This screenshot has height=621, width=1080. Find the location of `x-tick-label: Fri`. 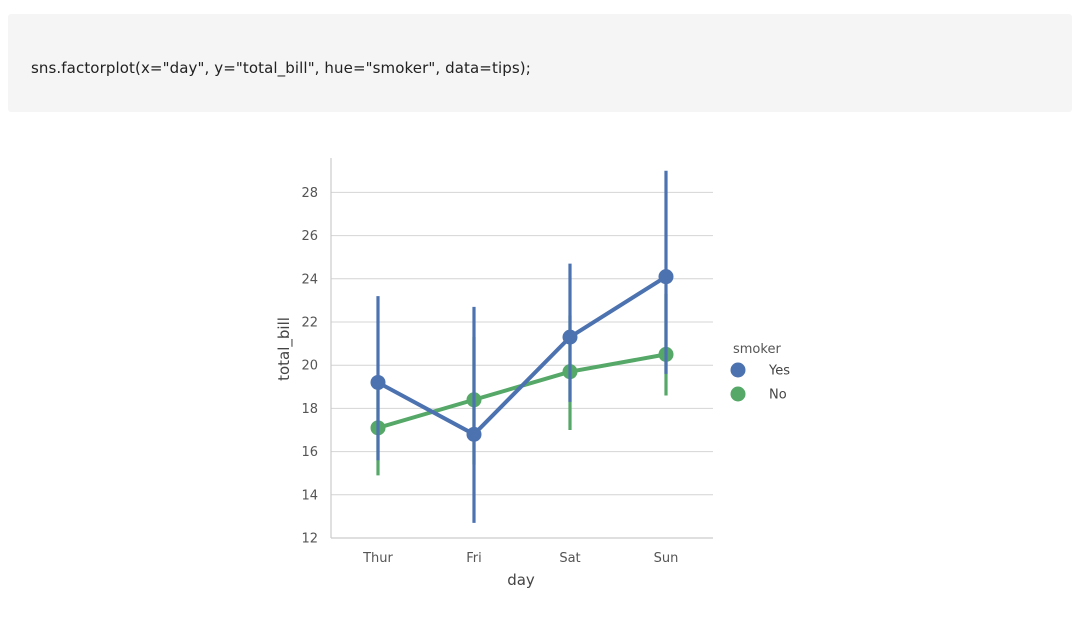

x-tick-label: Fri is located at coordinates (474, 558).